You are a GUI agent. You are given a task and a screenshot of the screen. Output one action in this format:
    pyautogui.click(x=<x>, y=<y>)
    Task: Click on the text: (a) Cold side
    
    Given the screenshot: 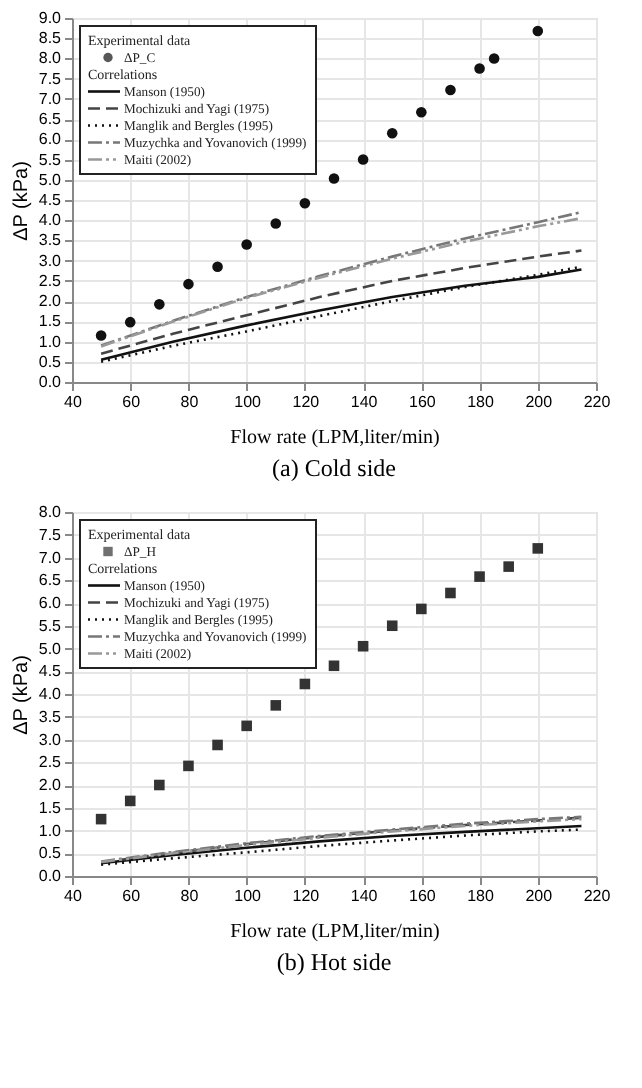 What is the action you would take?
    pyautogui.click(x=334, y=468)
    